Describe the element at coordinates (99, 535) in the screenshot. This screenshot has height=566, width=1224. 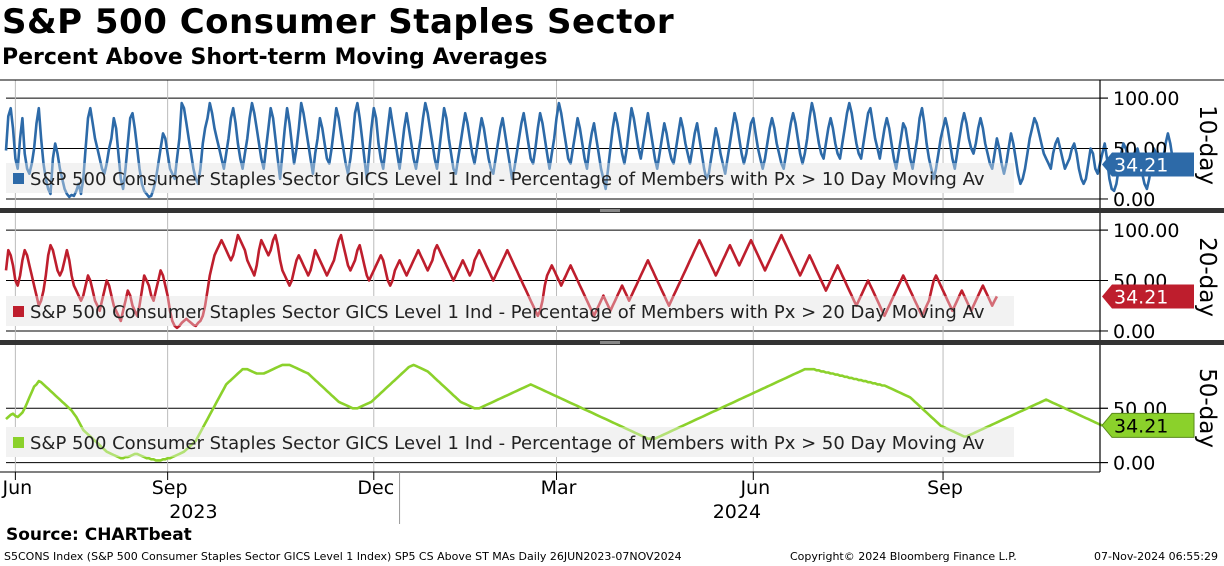
I see `source-note: Source: CHARTbeat` at that location.